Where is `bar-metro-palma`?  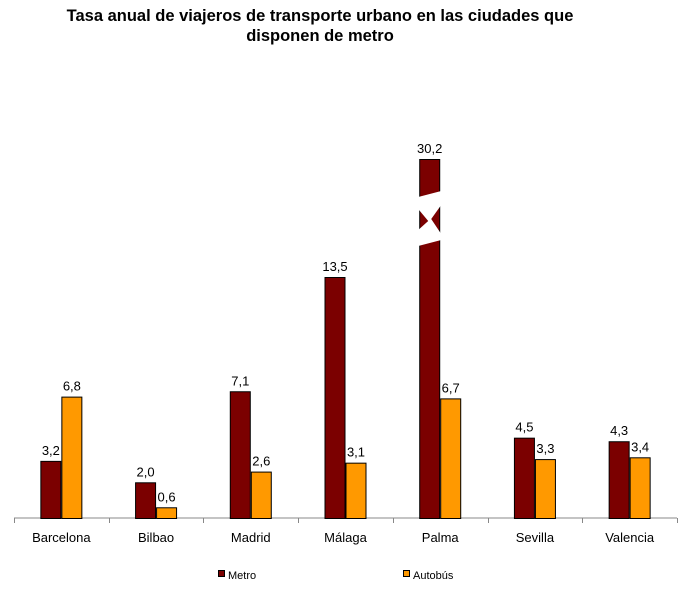
bar-metro-palma is located at coordinates (430, 339).